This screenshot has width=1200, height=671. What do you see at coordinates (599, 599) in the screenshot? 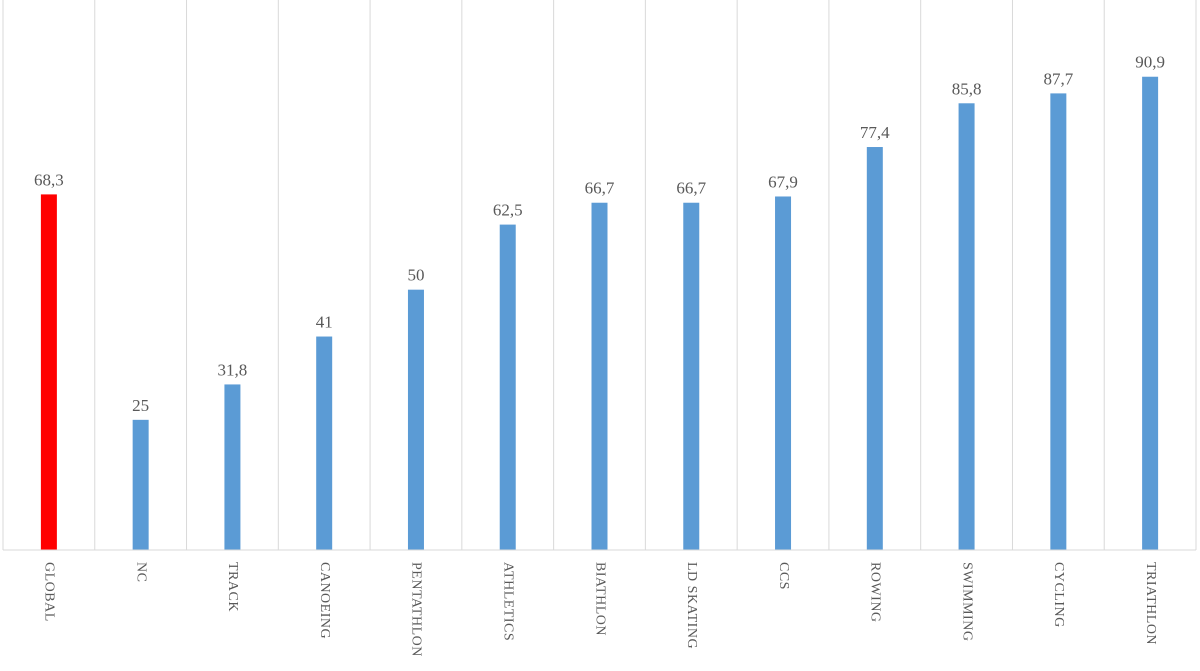
I see `category-label: BIATHLON` at bounding box center [599, 599].